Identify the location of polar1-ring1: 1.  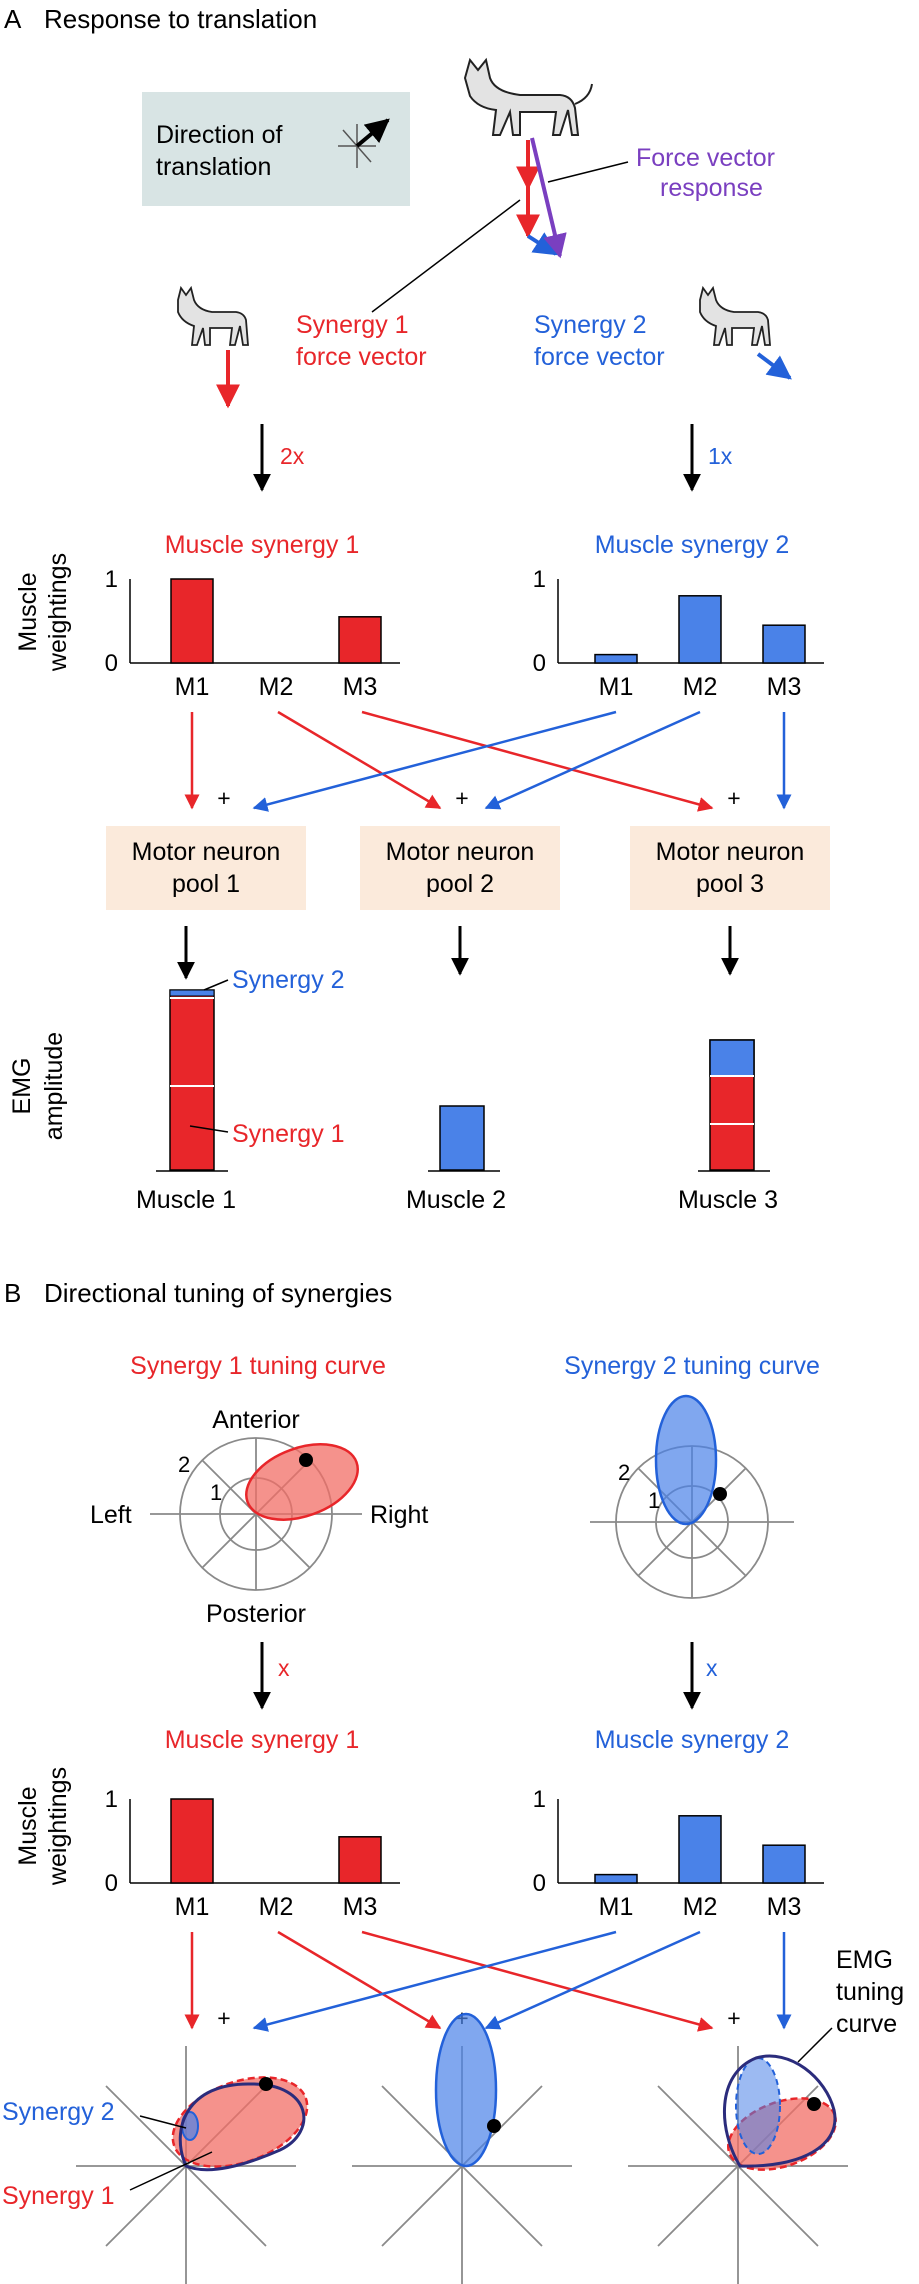
(216, 1492).